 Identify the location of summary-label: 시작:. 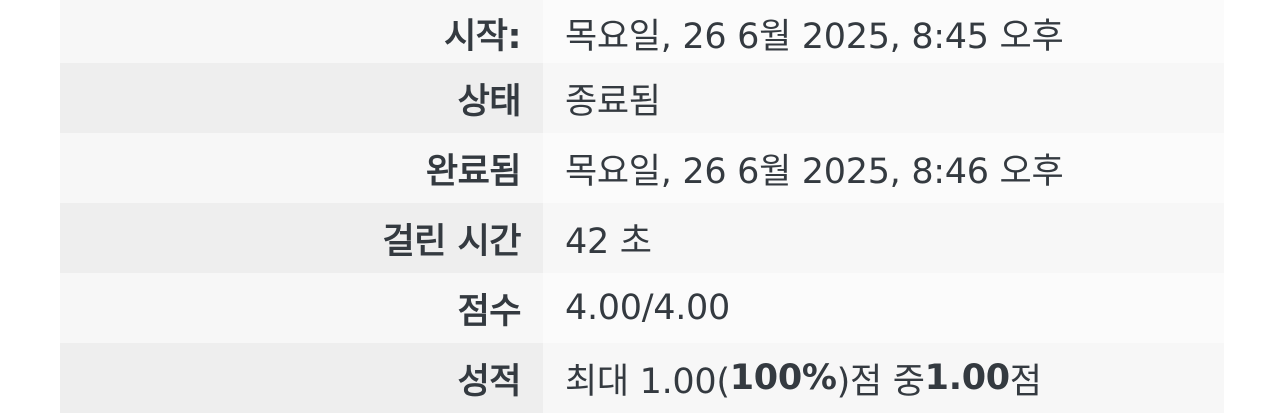
(301, 31).